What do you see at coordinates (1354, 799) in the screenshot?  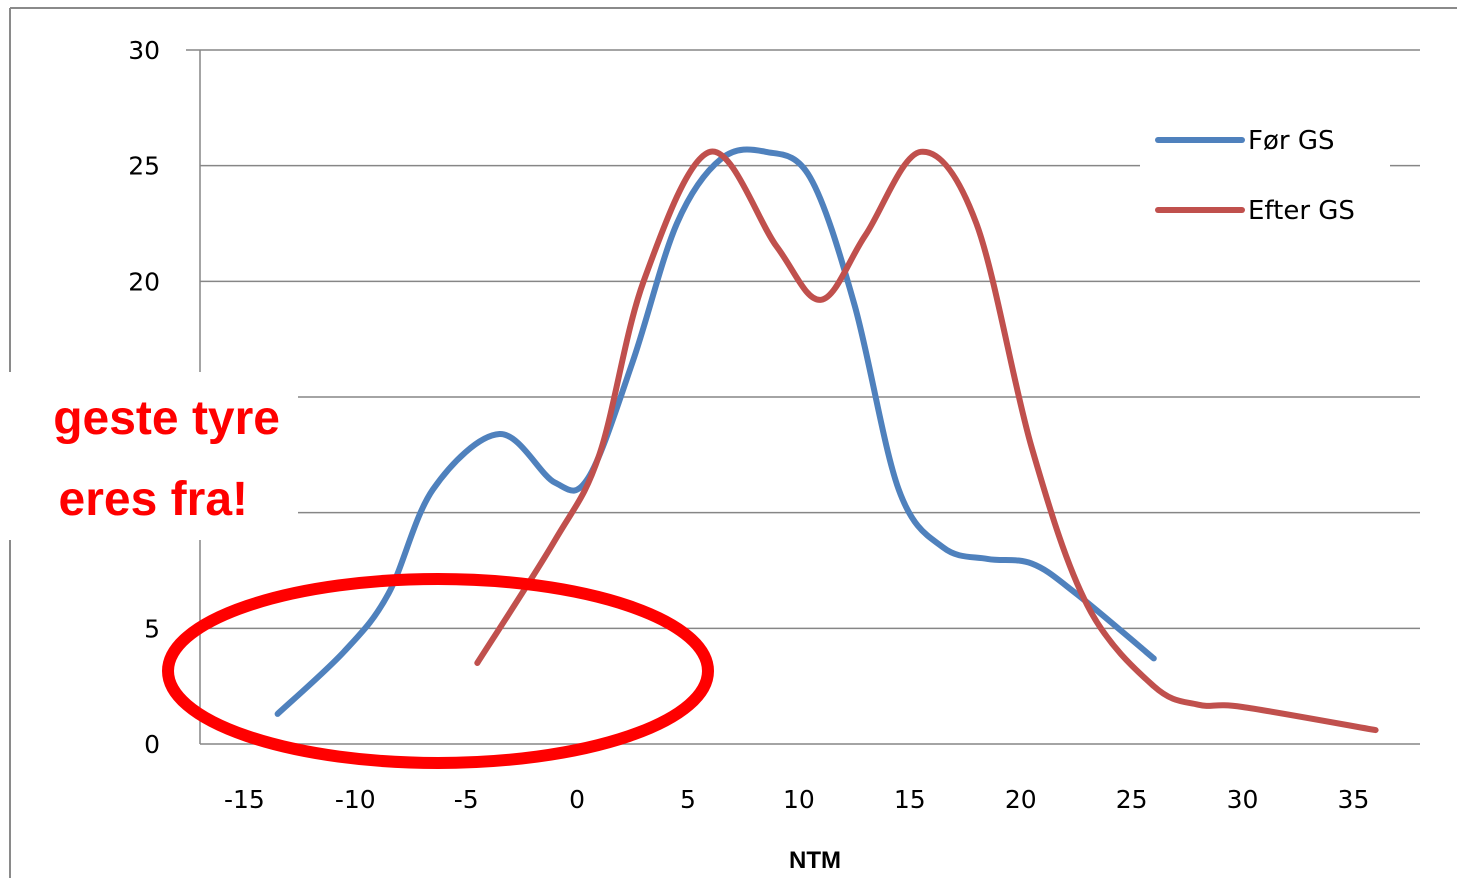 I see `x-tick-label-35: 35` at bounding box center [1354, 799].